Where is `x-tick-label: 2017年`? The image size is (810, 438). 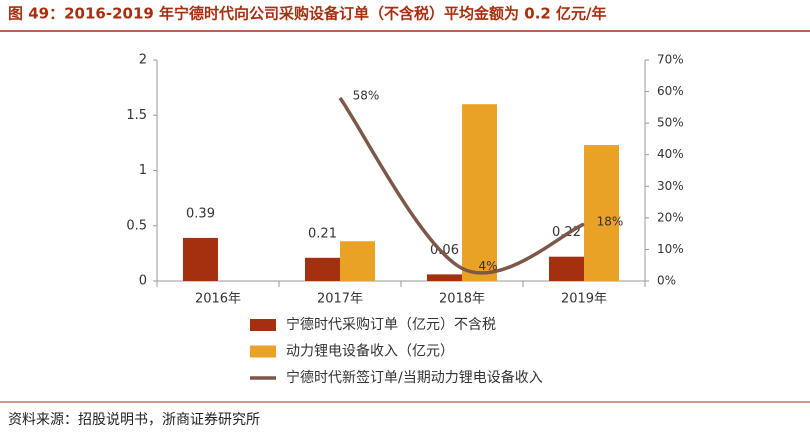
x-tick-label: 2017年 is located at coordinates (340, 299).